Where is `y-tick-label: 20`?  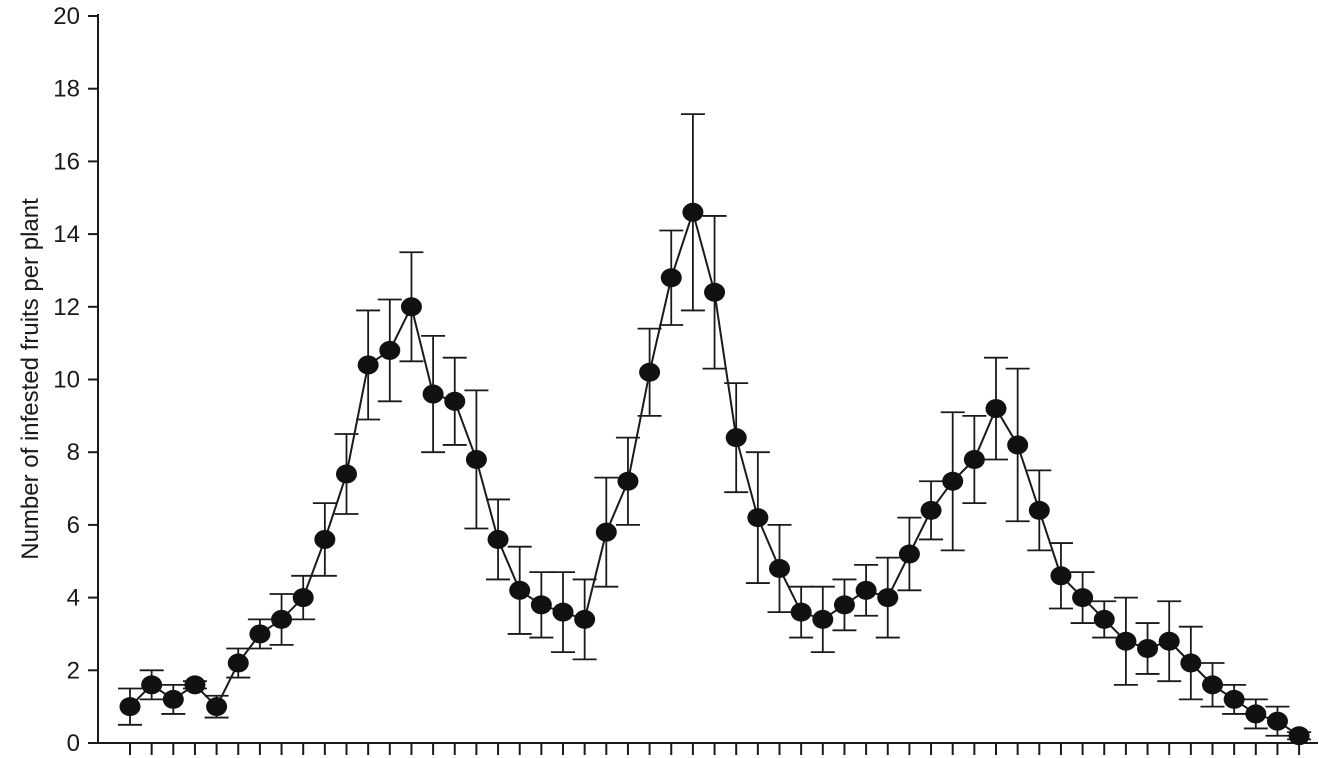
y-tick-label: 20 is located at coordinates (66, 16).